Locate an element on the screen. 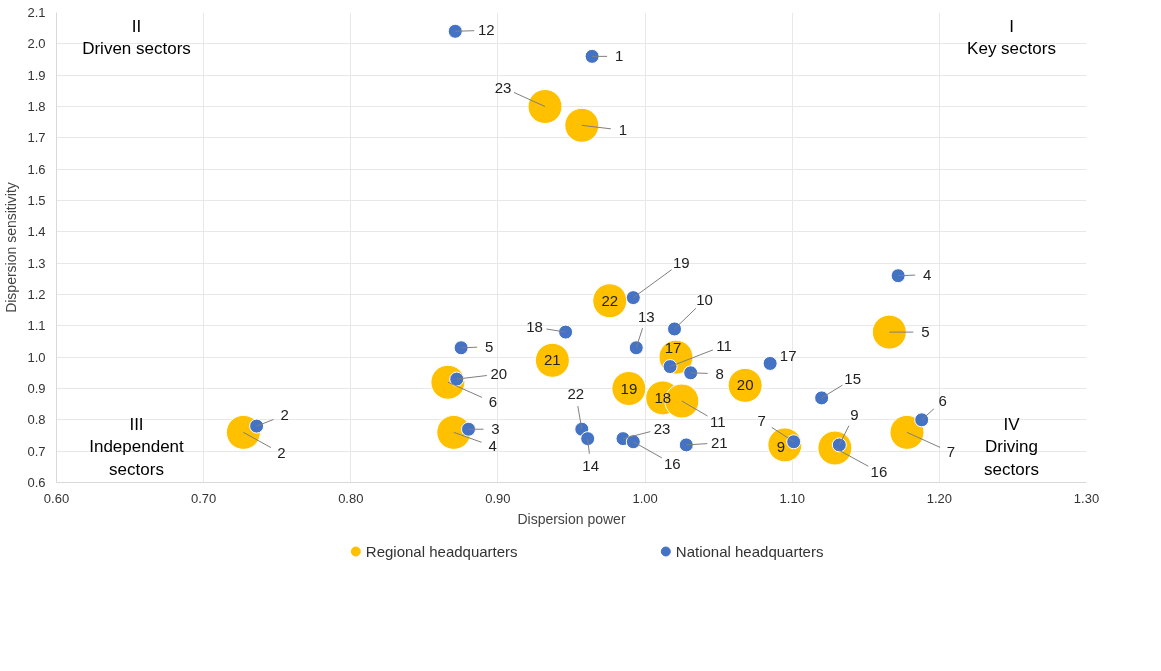  x-tick-label: 1.30 is located at coordinates (1086, 498).